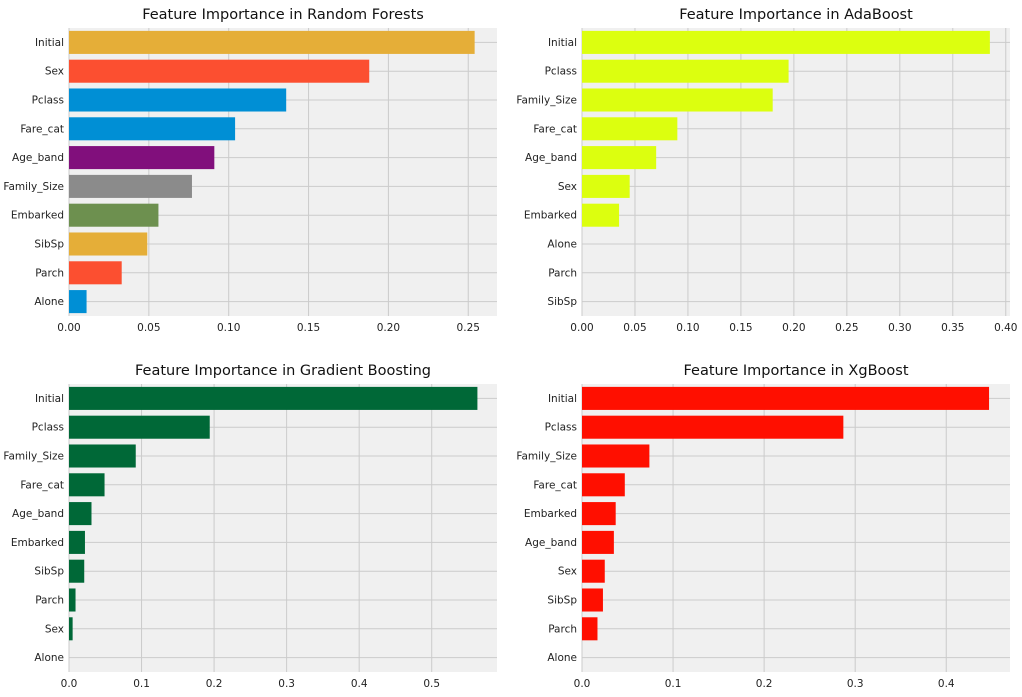  Describe the element at coordinates (228, 328) in the screenshot. I see `x-tick-label: 0.10` at that location.